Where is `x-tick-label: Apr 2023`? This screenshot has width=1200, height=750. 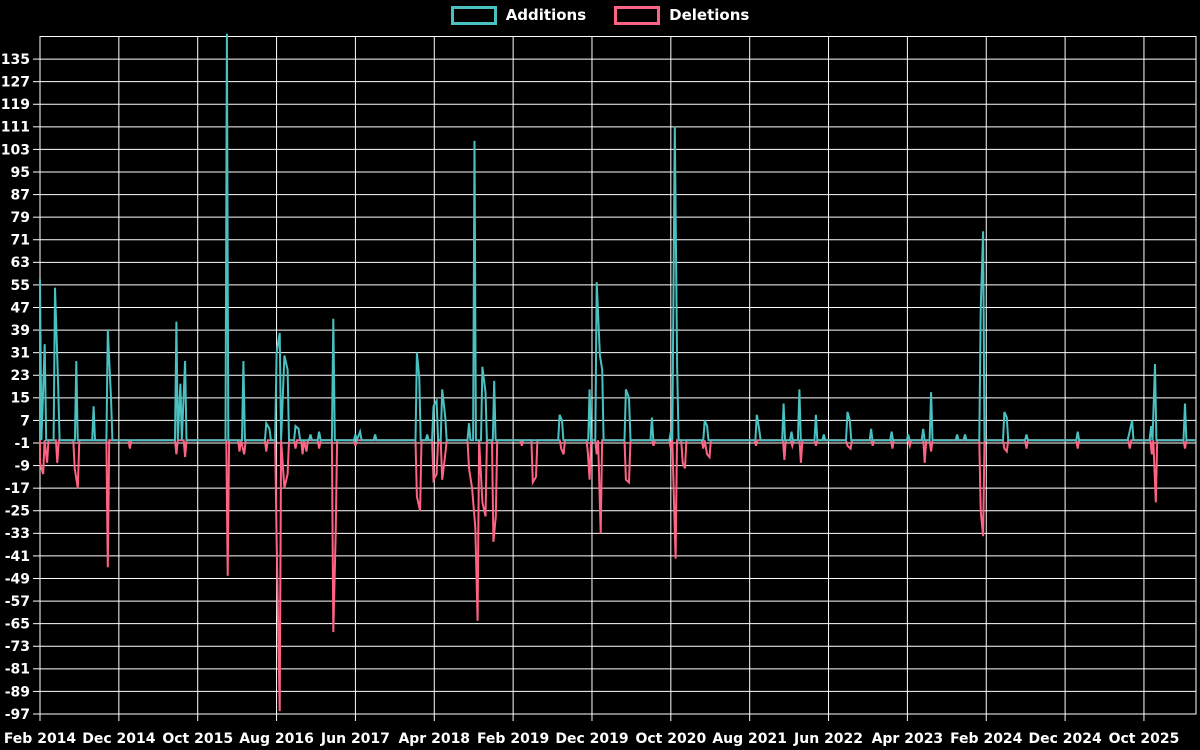
x-tick-label: Apr 2023 is located at coordinates (908, 739).